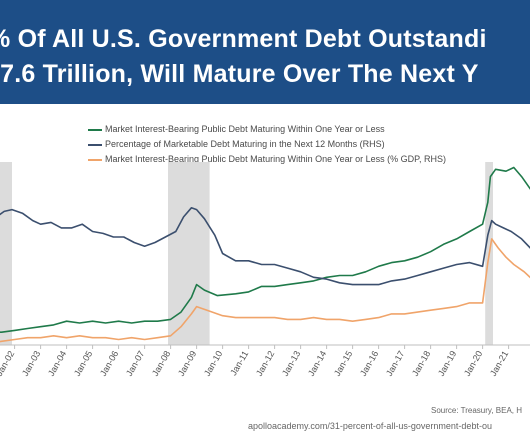 Image resolution: width=530 pixels, height=442 pixels. Describe the element at coordinates (213, 363) in the screenshot. I see `x-tick-label-Jan-10: Jan-10` at that location.